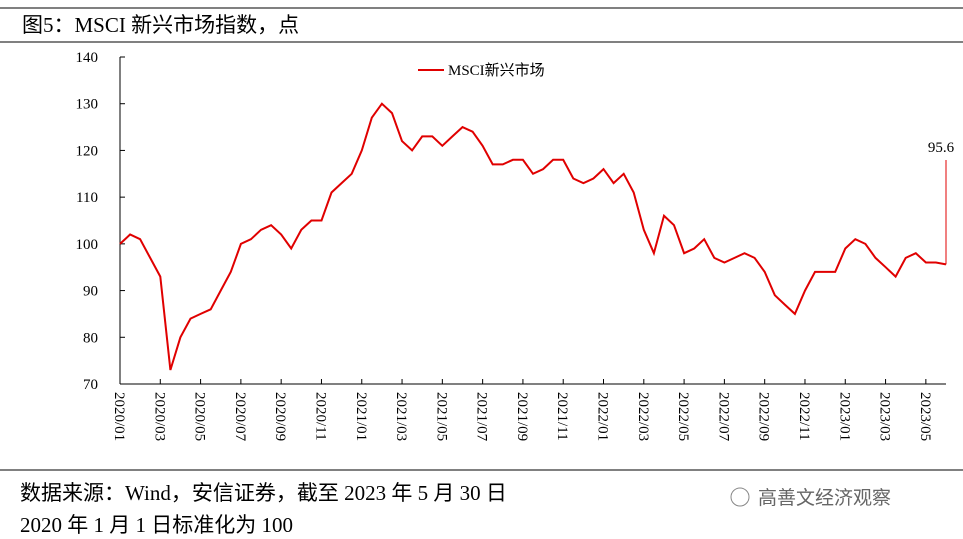  I want to click on x-tick-label: 2021/09, so click(522, 416).